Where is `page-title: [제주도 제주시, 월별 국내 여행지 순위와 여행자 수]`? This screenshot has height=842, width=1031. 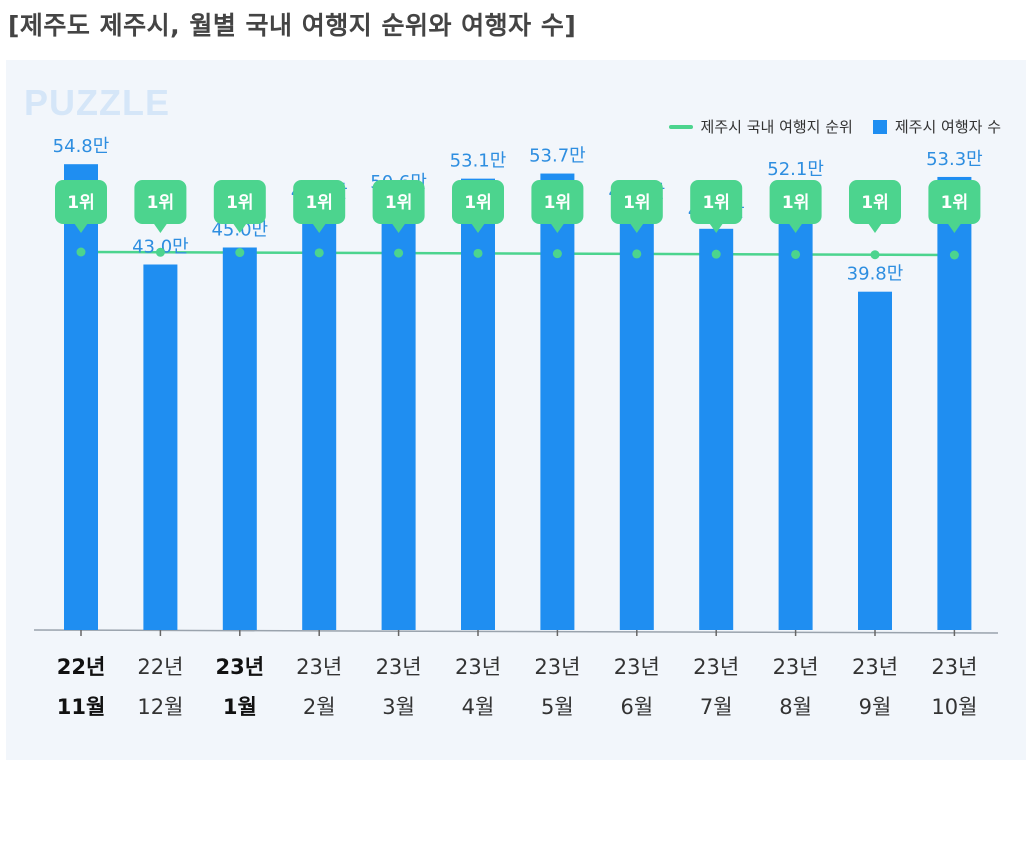
page-title: [제주도 제주시, 월별 국내 여행지 순위와 여행자 수] is located at coordinates (292, 25).